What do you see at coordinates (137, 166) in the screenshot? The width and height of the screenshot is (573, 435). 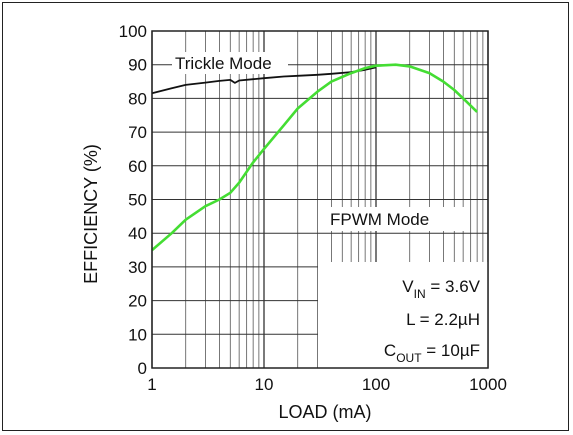 I see `y-tick-label: 60` at bounding box center [137, 166].